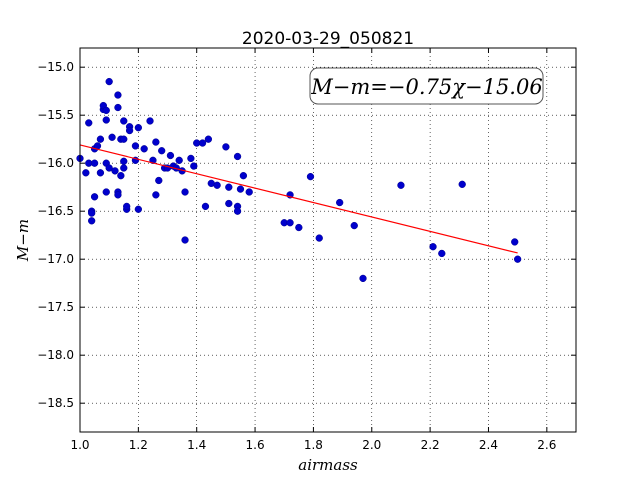  Describe the element at coordinates (23, 240) in the screenshot. I see `y-axis-label: M−m` at that location.